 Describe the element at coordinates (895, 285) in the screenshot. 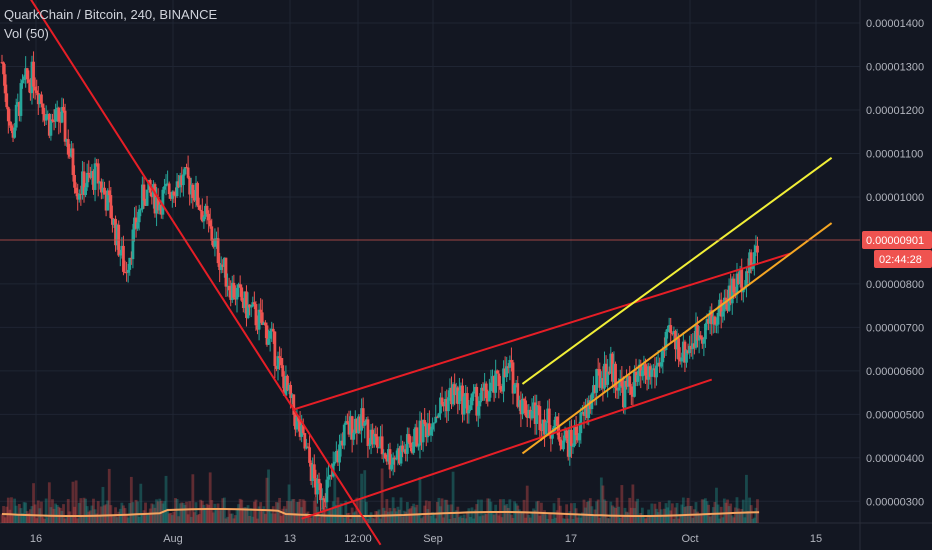

I see `y-tick-label: 0.00000800` at that location.